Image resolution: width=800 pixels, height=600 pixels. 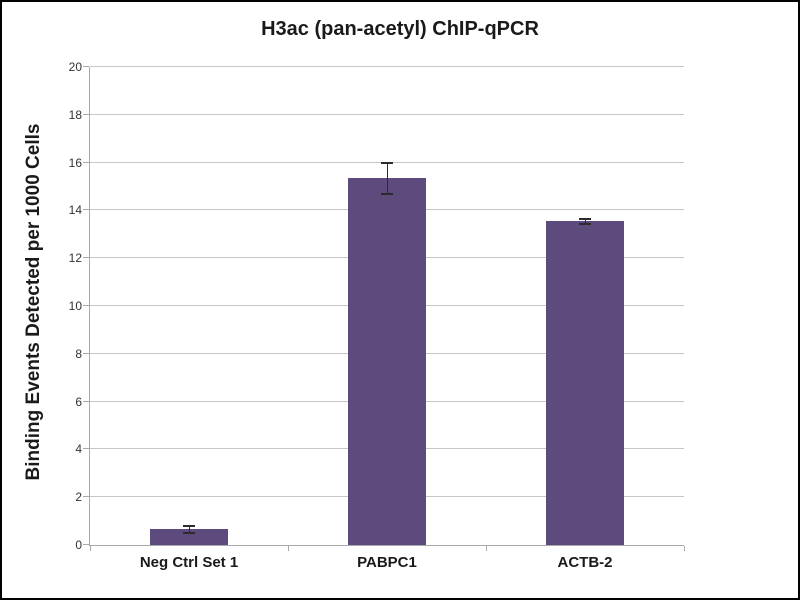 I want to click on y-tick-label: 8, so click(x=78, y=353).